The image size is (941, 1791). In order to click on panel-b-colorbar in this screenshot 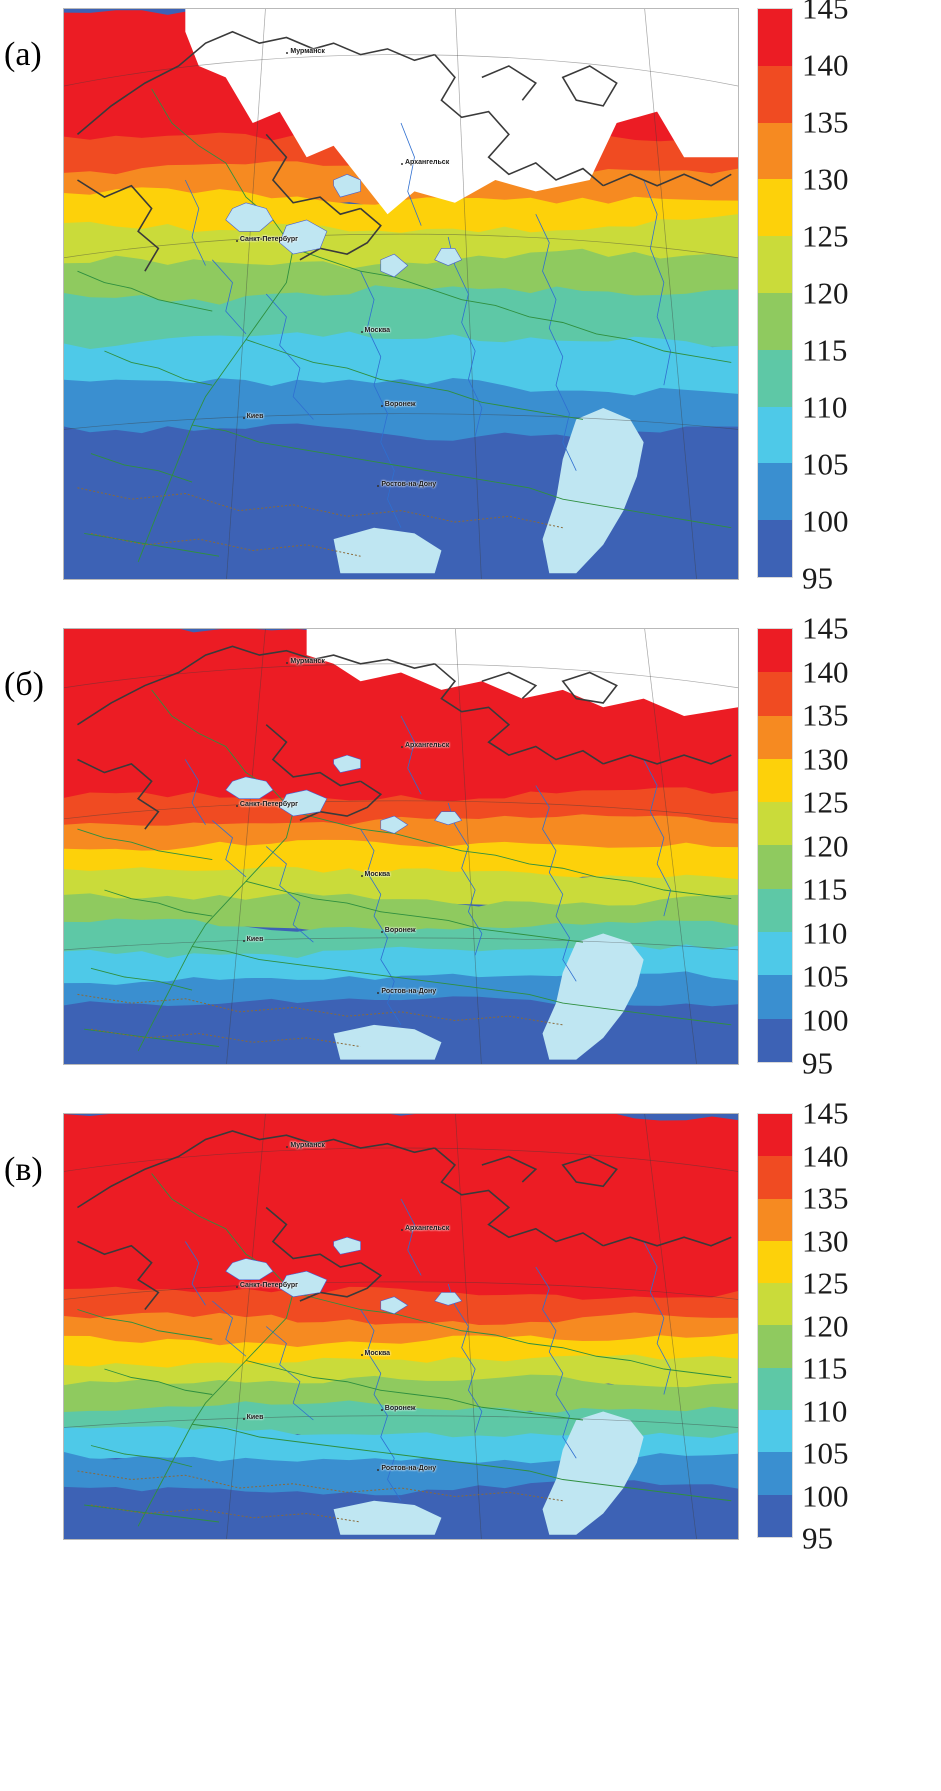, I will do `click(775, 845)`.